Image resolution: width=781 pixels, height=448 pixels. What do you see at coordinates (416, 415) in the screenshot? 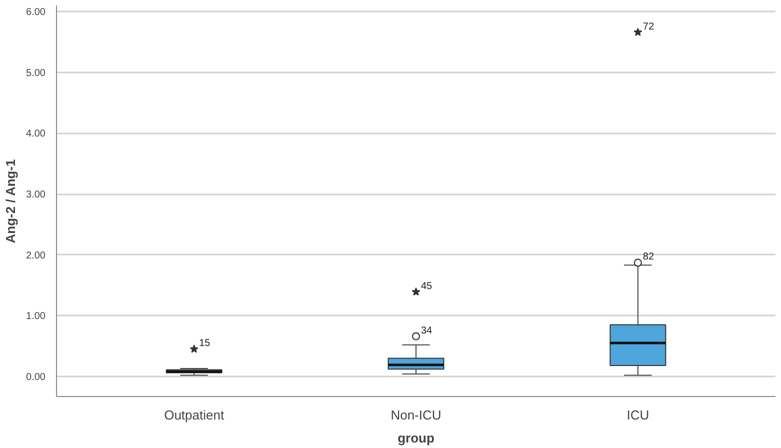
I see `x-tick-label: Non-ICU` at bounding box center [416, 415].